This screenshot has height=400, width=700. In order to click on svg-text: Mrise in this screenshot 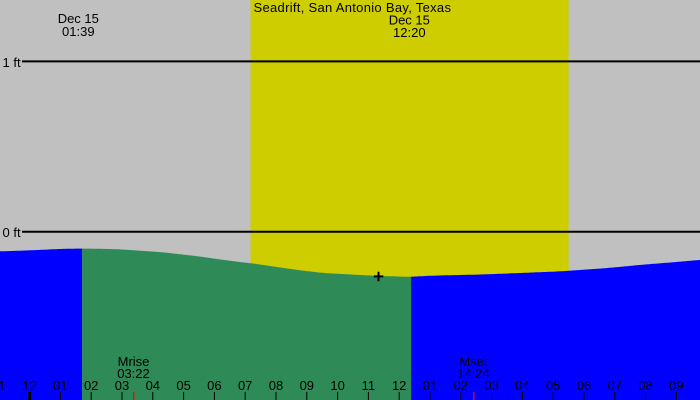, I will do `click(134, 361)`.